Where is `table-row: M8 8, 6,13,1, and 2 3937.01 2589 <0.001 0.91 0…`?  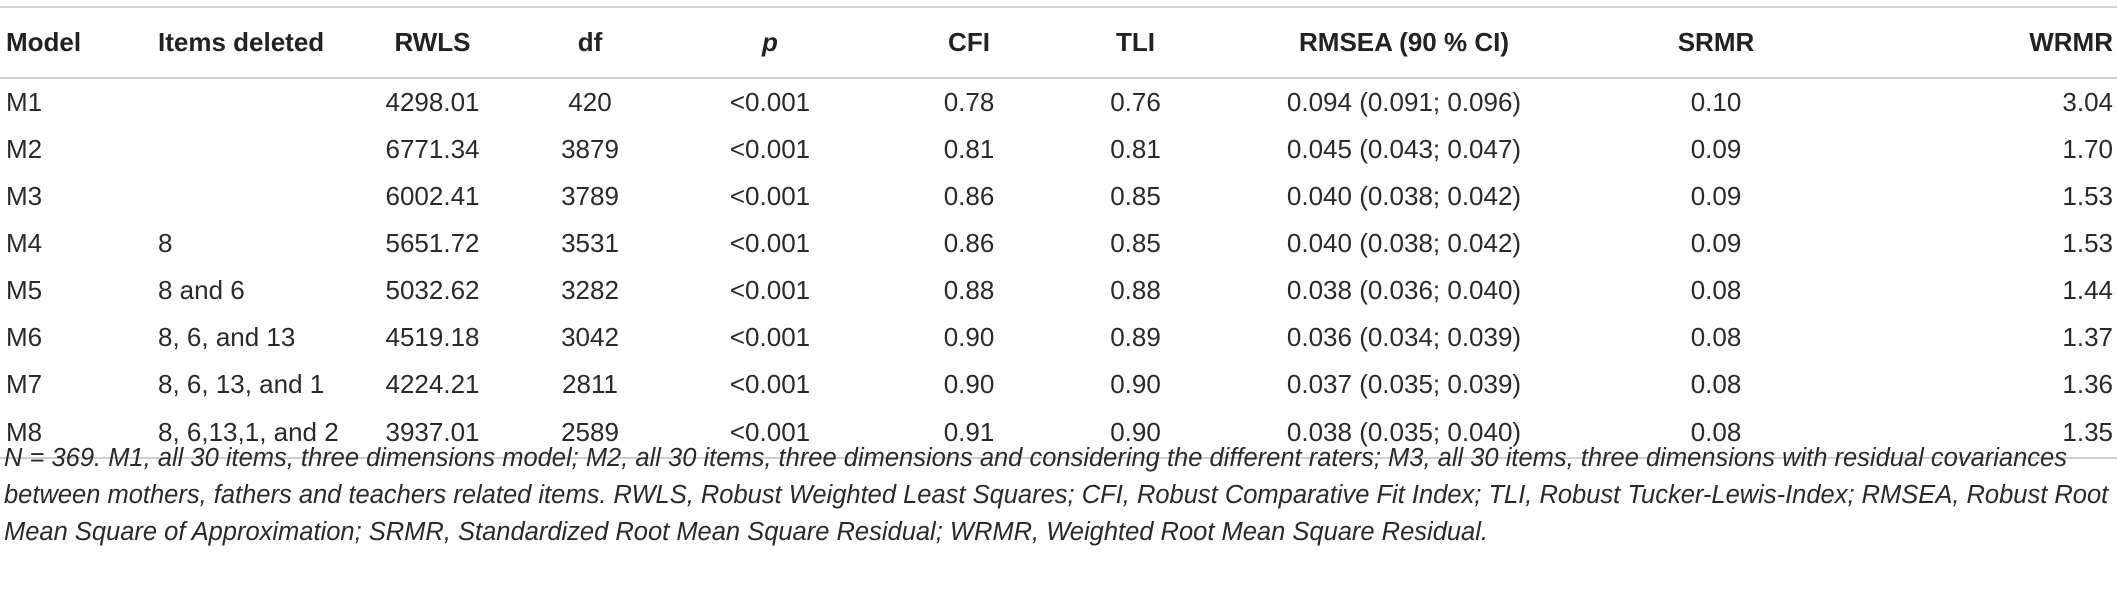 table-row: M8 8, 6,13,1, and 2 3937.01 2589 <0.001 0.91 0… is located at coordinates (1058, 433).